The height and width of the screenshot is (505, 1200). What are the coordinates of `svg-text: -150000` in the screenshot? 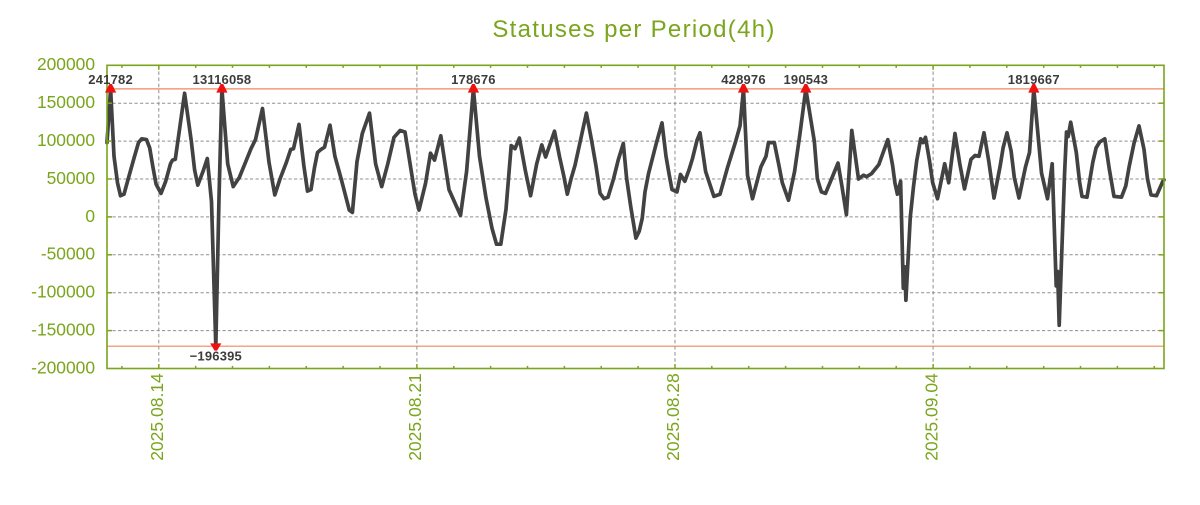 It's located at (63, 330).